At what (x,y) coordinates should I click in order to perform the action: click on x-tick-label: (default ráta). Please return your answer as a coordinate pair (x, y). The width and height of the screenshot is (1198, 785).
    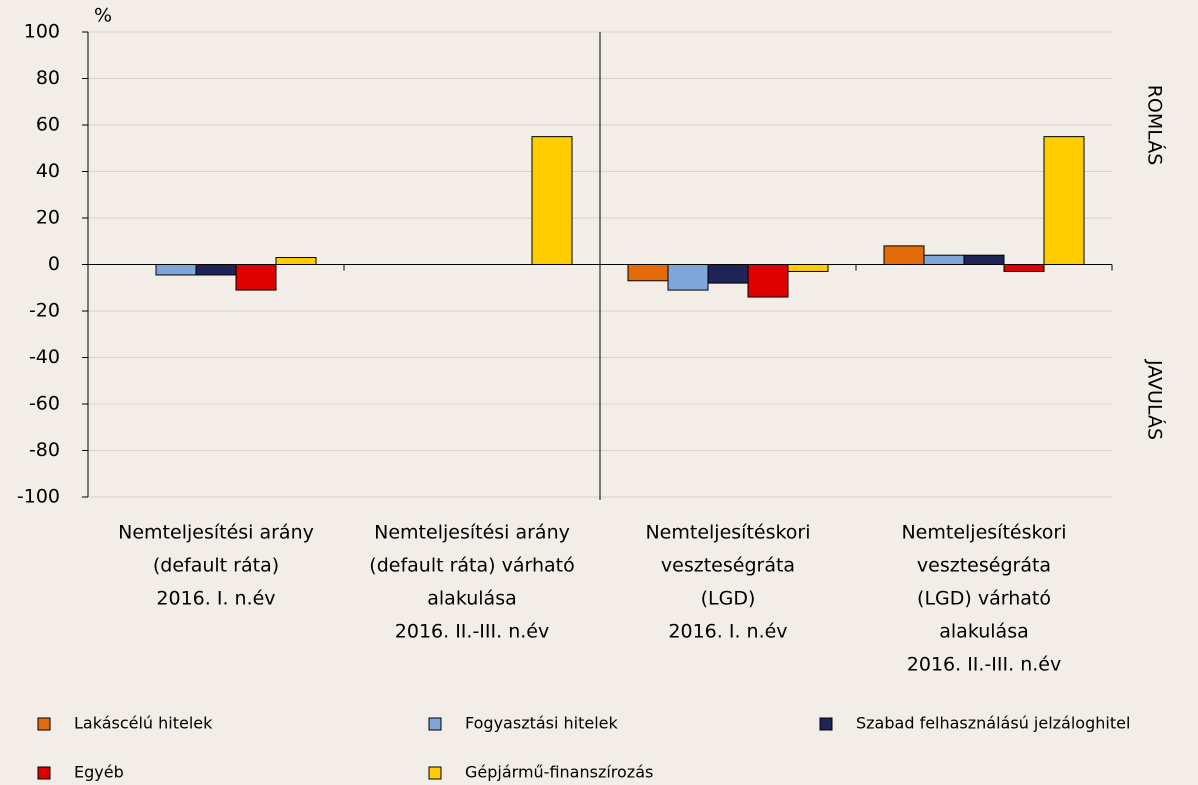
    Looking at the image, I should click on (216, 566).